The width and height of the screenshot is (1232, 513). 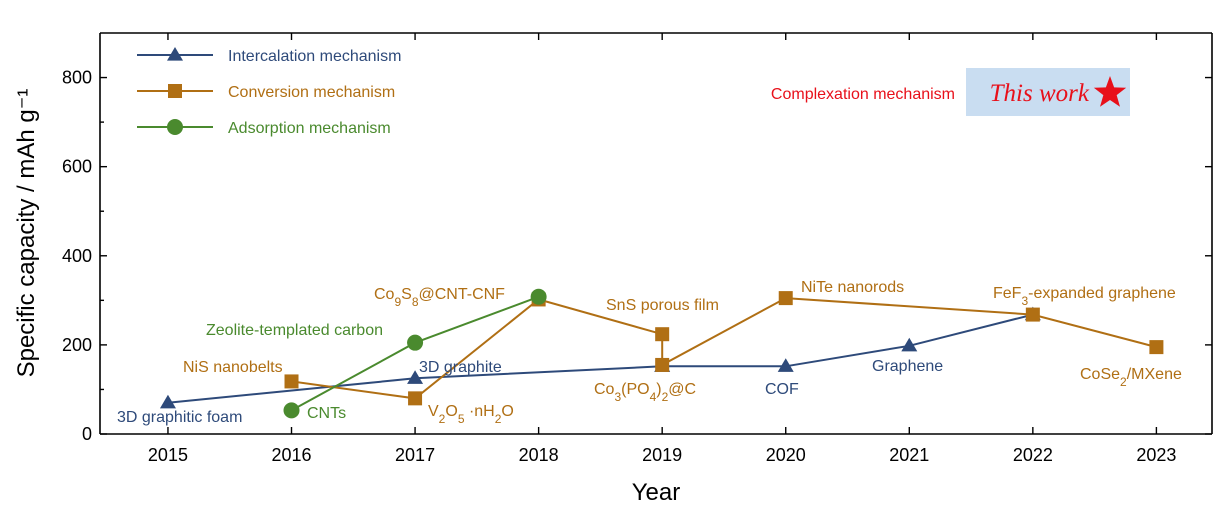 What do you see at coordinates (314, 56) in the screenshot?
I see `legend-label-intercalation: Intercalation mechanism` at bounding box center [314, 56].